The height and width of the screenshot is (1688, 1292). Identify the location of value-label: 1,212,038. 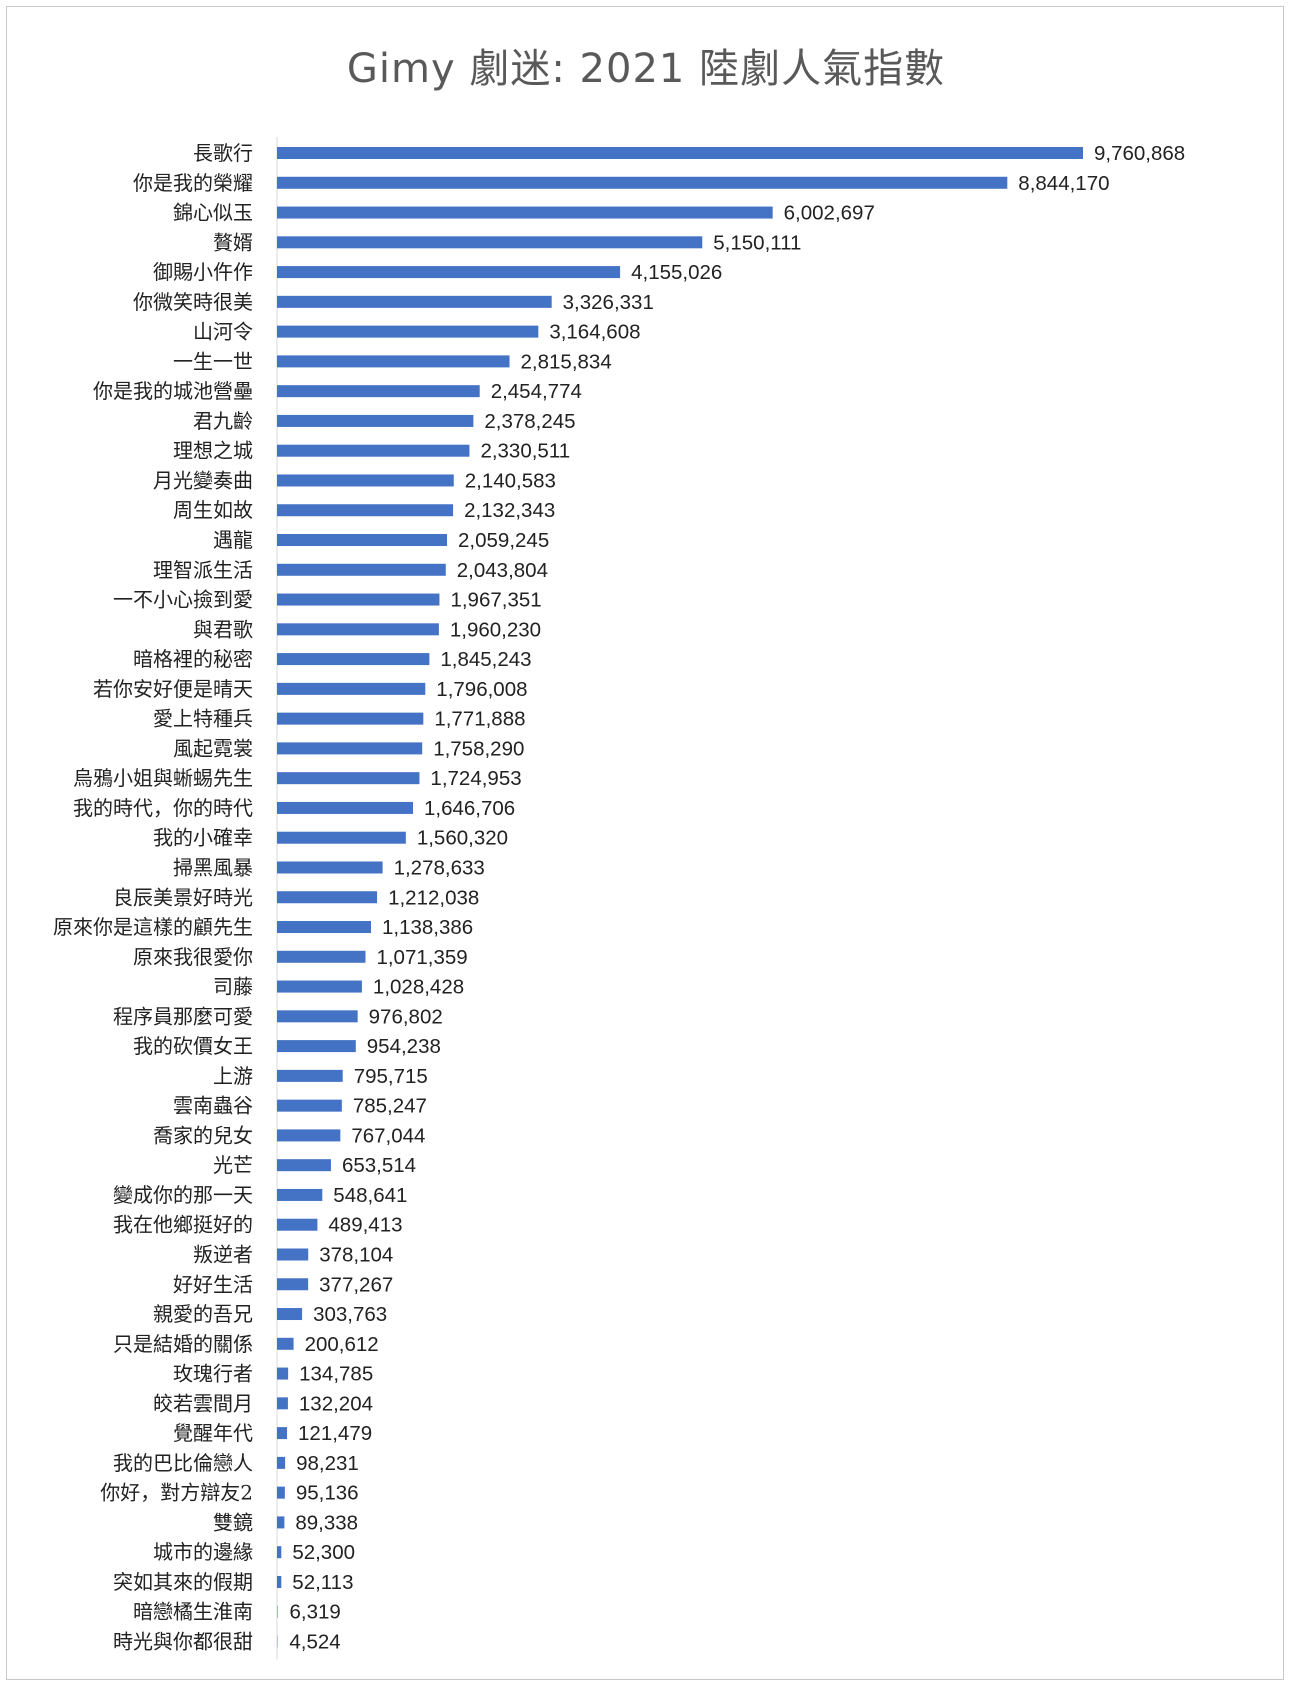
(433, 897).